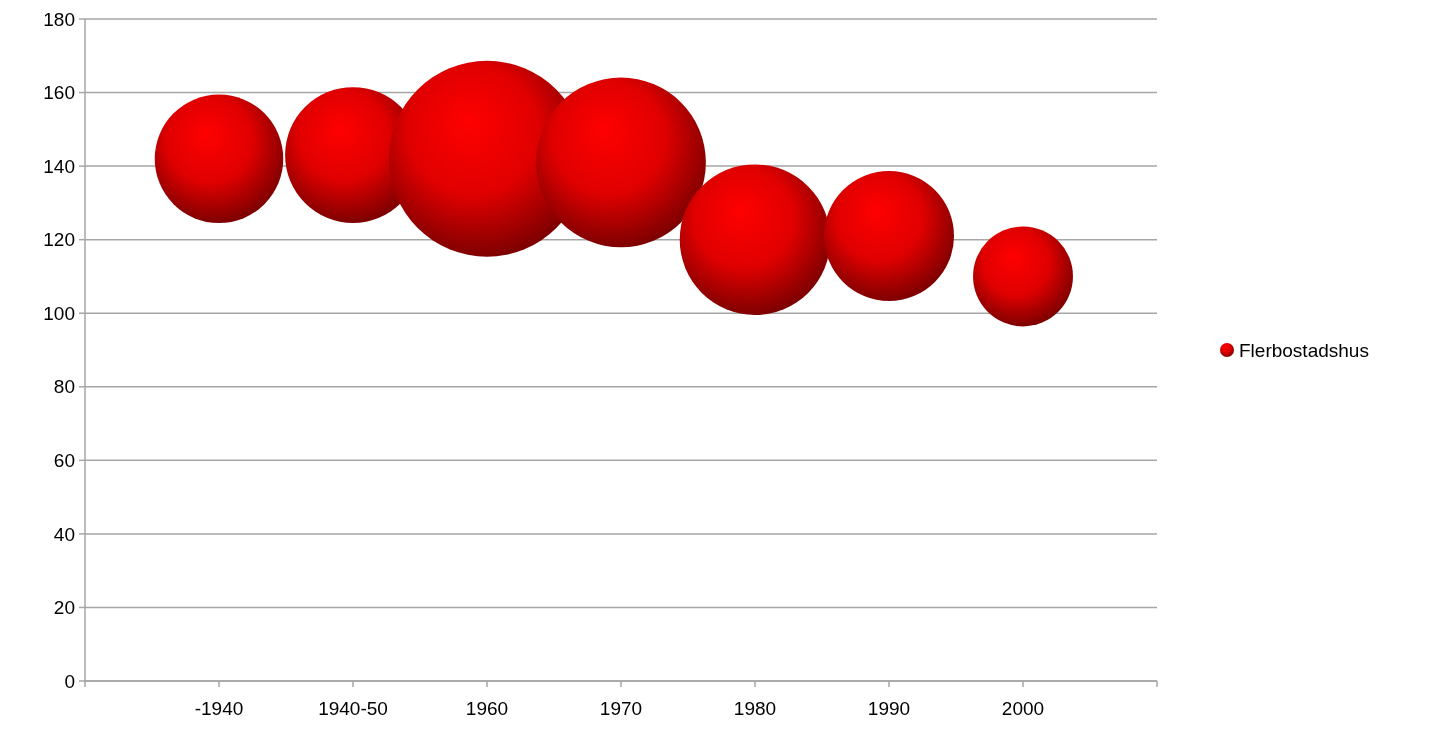 The width and height of the screenshot is (1450, 734). Describe the element at coordinates (59, 166) in the screenshot. I see `y-tick-label: 140` at that location.